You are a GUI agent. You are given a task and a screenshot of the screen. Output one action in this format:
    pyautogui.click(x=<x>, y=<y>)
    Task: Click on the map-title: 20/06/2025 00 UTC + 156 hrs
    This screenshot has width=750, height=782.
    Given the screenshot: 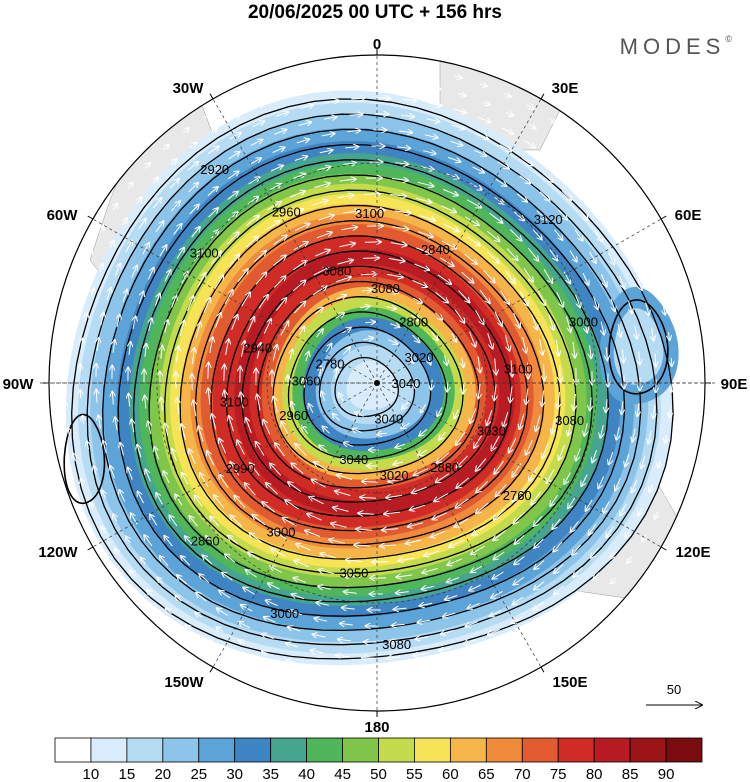 What is the action you would take?
    pyautogui.click(x=375, y=12)
    